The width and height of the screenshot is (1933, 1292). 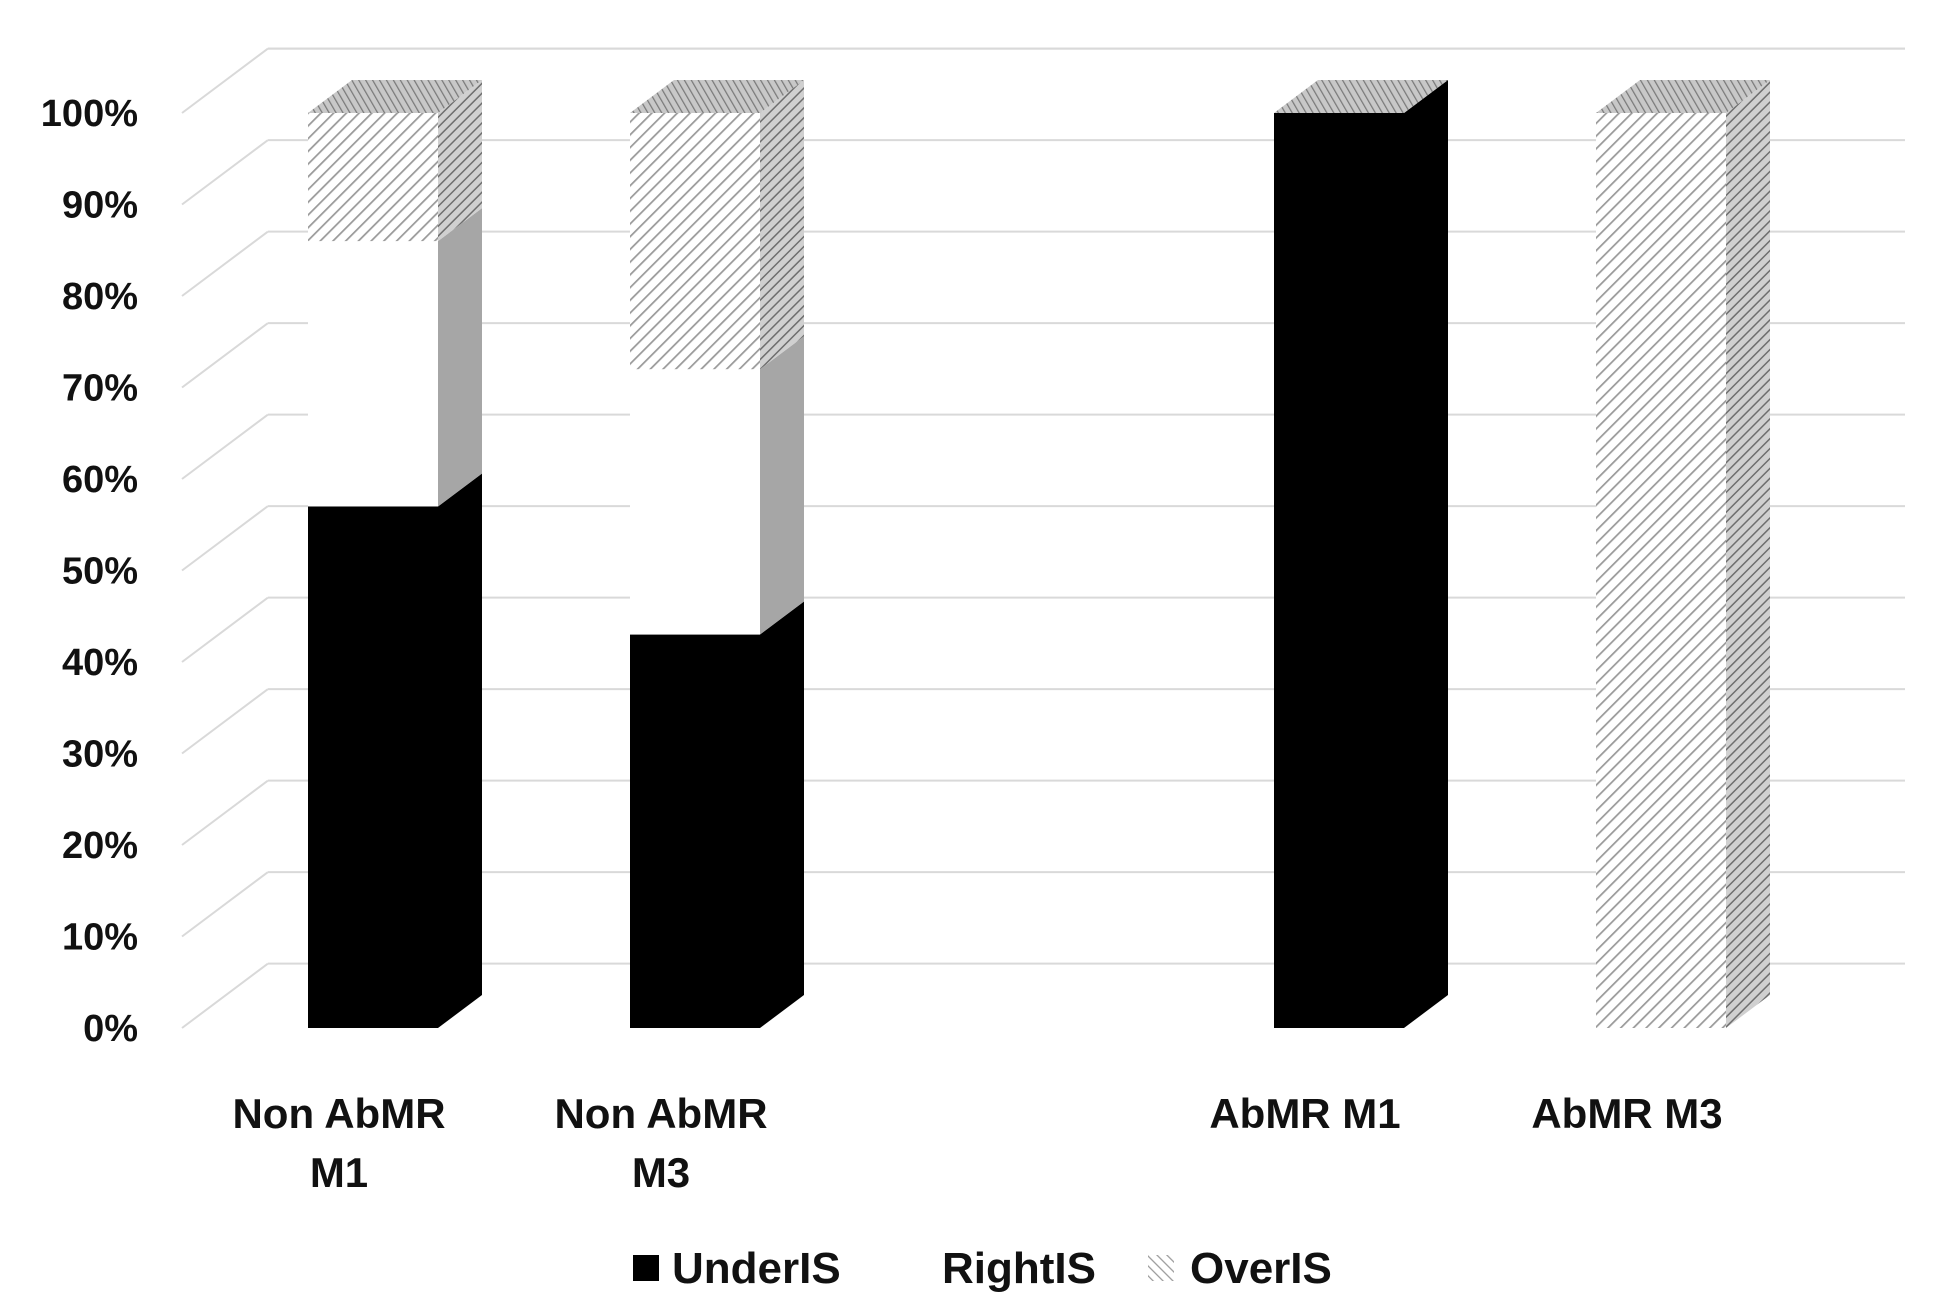 What do you see at coordinates (100, 663) in the screenshot?
I see `y-tick-label: 40%` at bounding box center [100, 663].